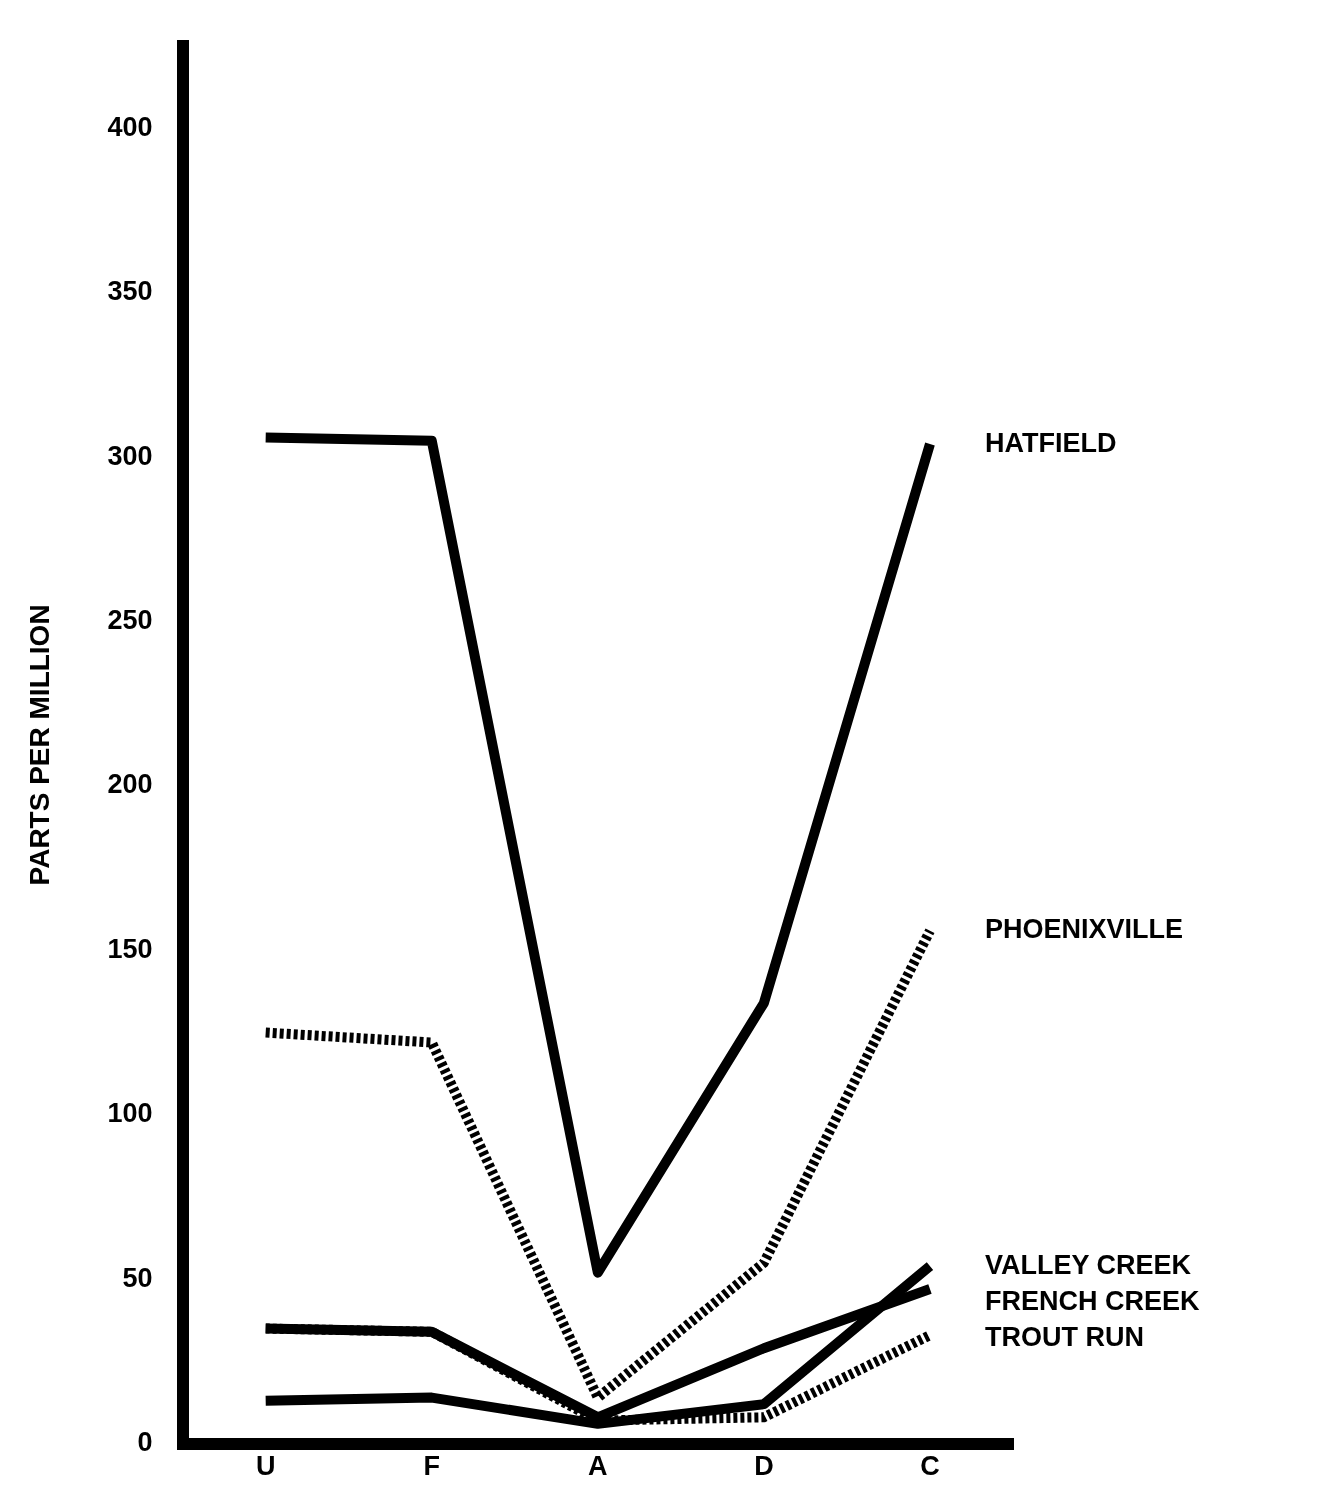 The width and height of the screenshot is (1333, 1502). Describe the element at coordinates (1088, 1264) in the screenshot. I see `text: VALLEY CREEK` at that location.